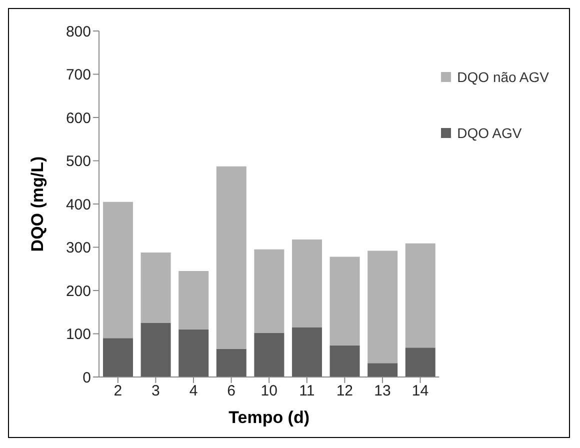 The width and height of the screenshot is (580, 448). What do you see at coordinates (78, 118) in the screenshot?
I see `y-tick-label: 600` at bounding box center [78, 118].